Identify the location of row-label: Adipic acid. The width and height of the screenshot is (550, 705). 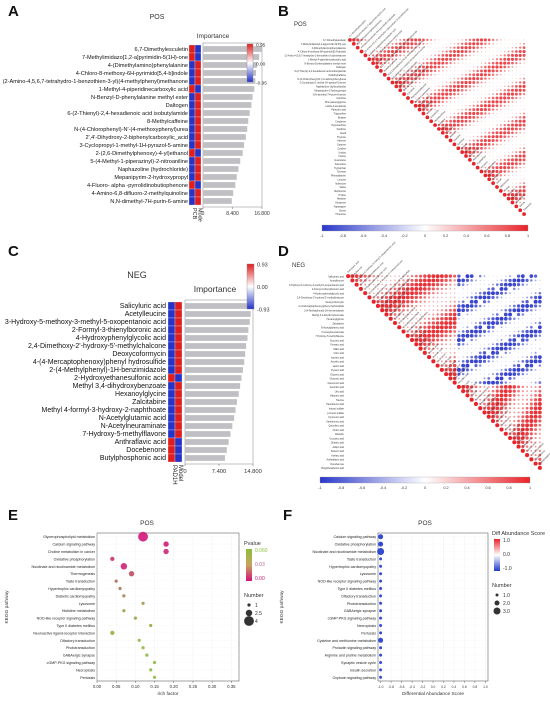
(338, 447).